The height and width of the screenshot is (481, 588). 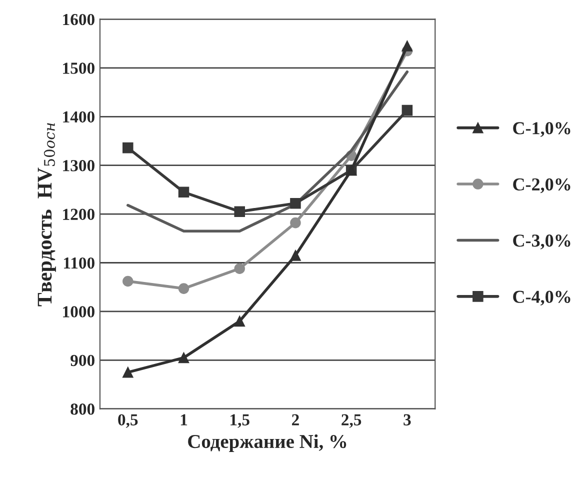 What do you see at coordinates (541, 129) in the screenshot?
I see `legend-label: C-1,0%` at bounding box center [541, 129].